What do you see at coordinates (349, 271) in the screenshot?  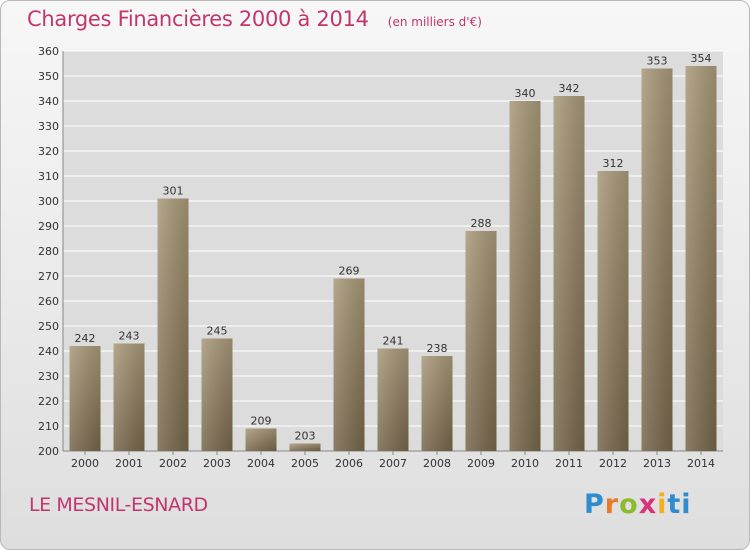 I see `bar-value-label: 269` at bounding box center [349, 271].